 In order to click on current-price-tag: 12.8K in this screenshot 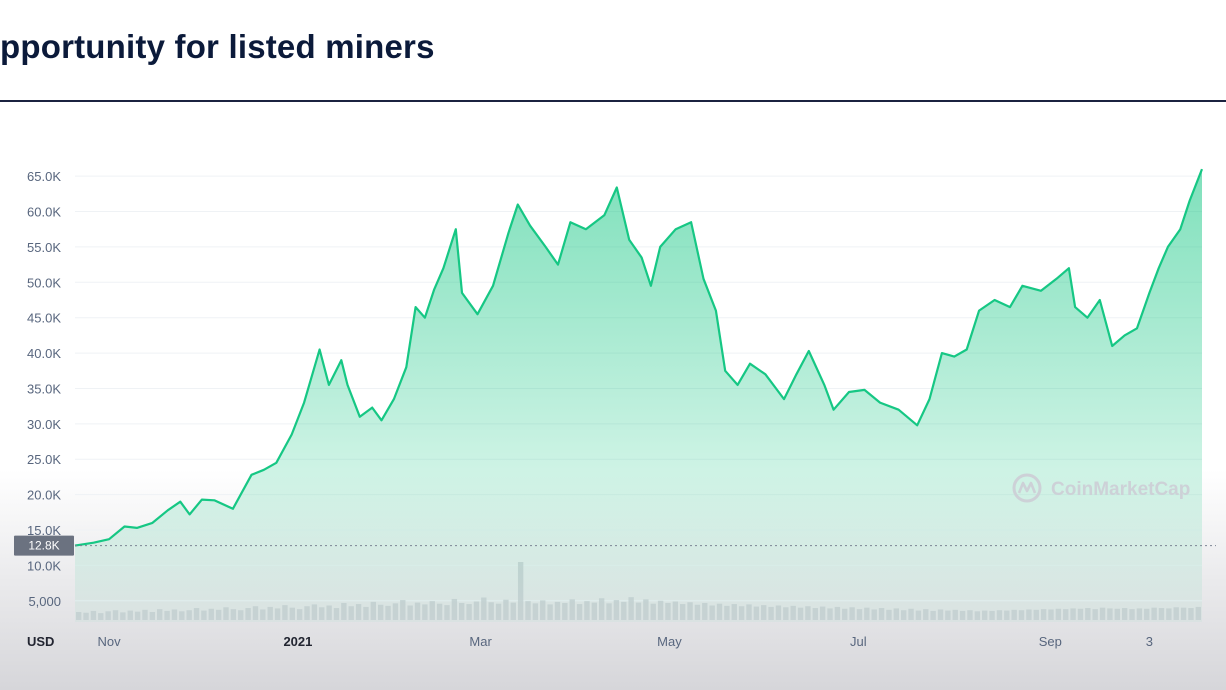, I will do `click(44, 545)`.